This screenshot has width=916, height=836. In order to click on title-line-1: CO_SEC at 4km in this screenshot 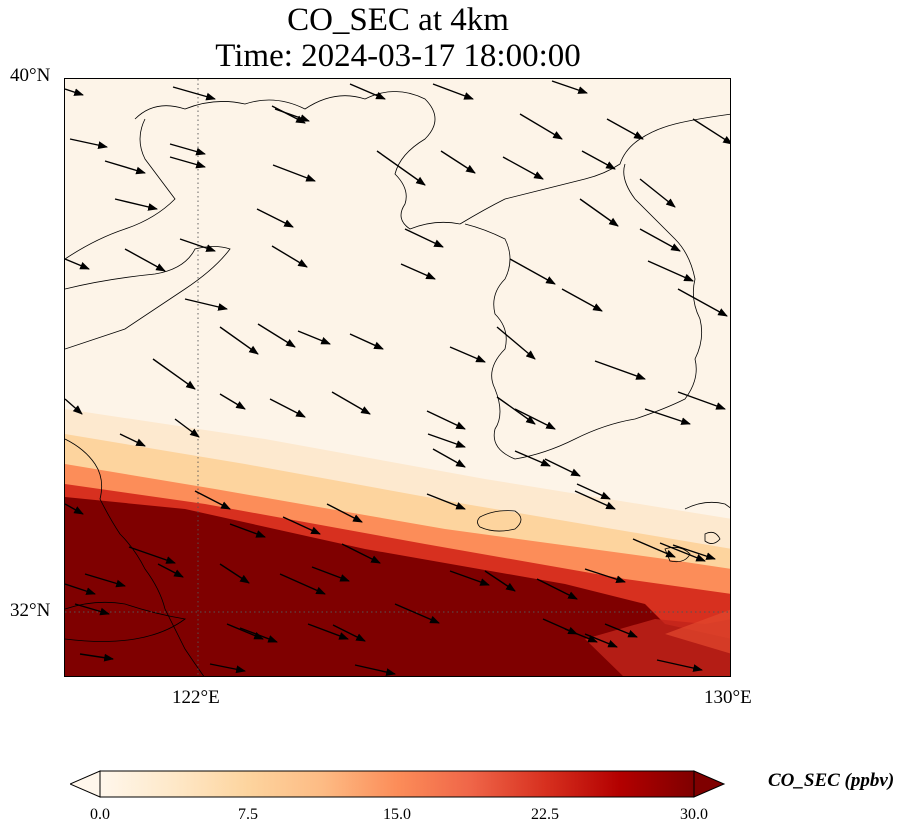, I will do `click(398, 20)`.